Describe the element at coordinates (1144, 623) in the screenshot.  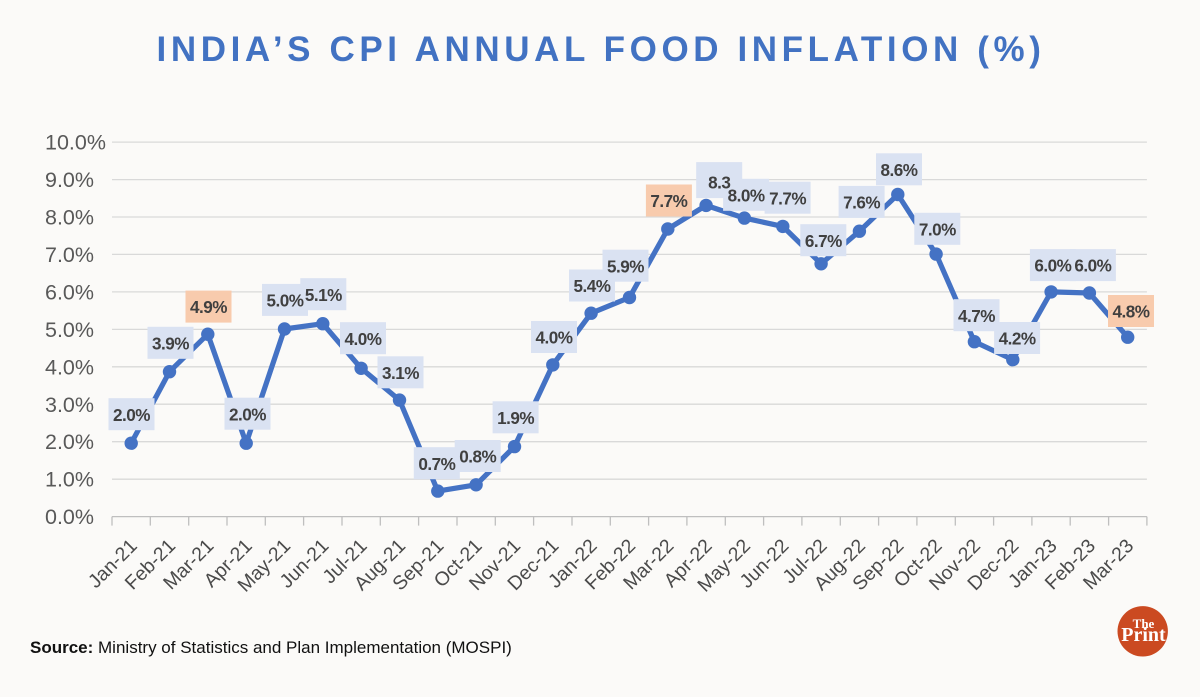
I see `svg-text: The` at that location.